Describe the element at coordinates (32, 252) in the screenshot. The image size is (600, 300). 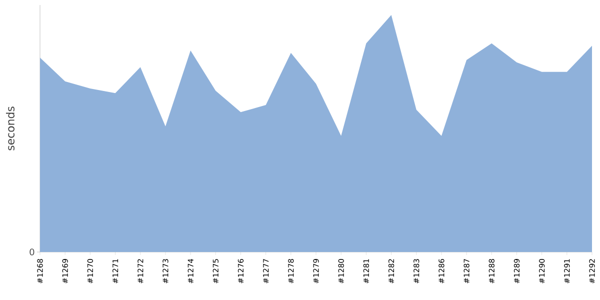
I see `text: 0` at that location.